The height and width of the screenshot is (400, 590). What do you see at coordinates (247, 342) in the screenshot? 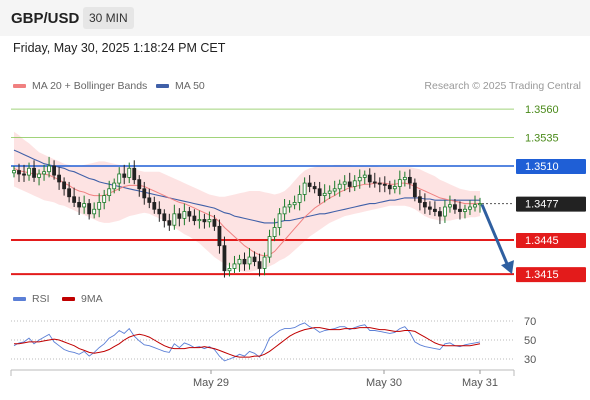
I see `rsi-line` at bounding box center [247, 342].